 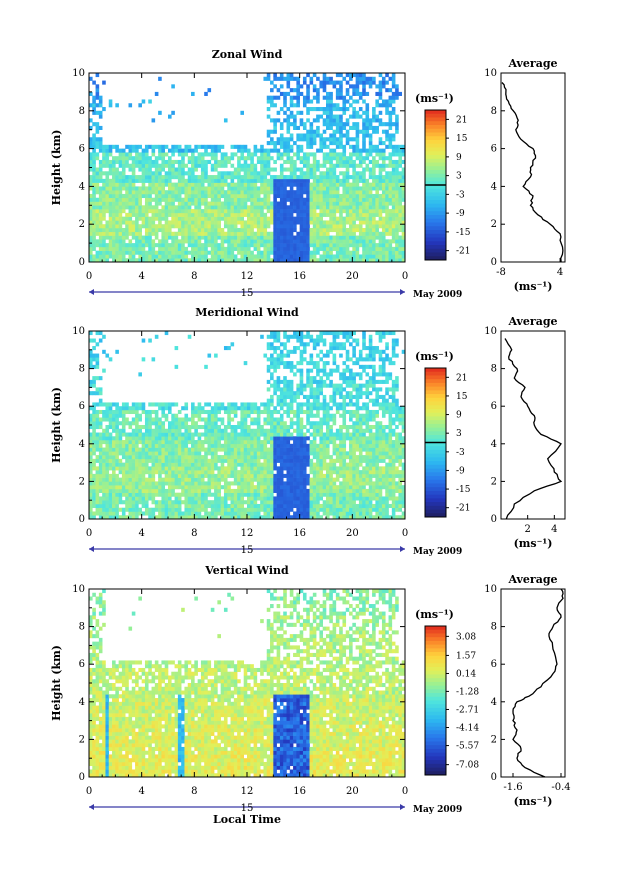 I want to click on colorbar-tick-label: 21, so click(x=461, y=120).